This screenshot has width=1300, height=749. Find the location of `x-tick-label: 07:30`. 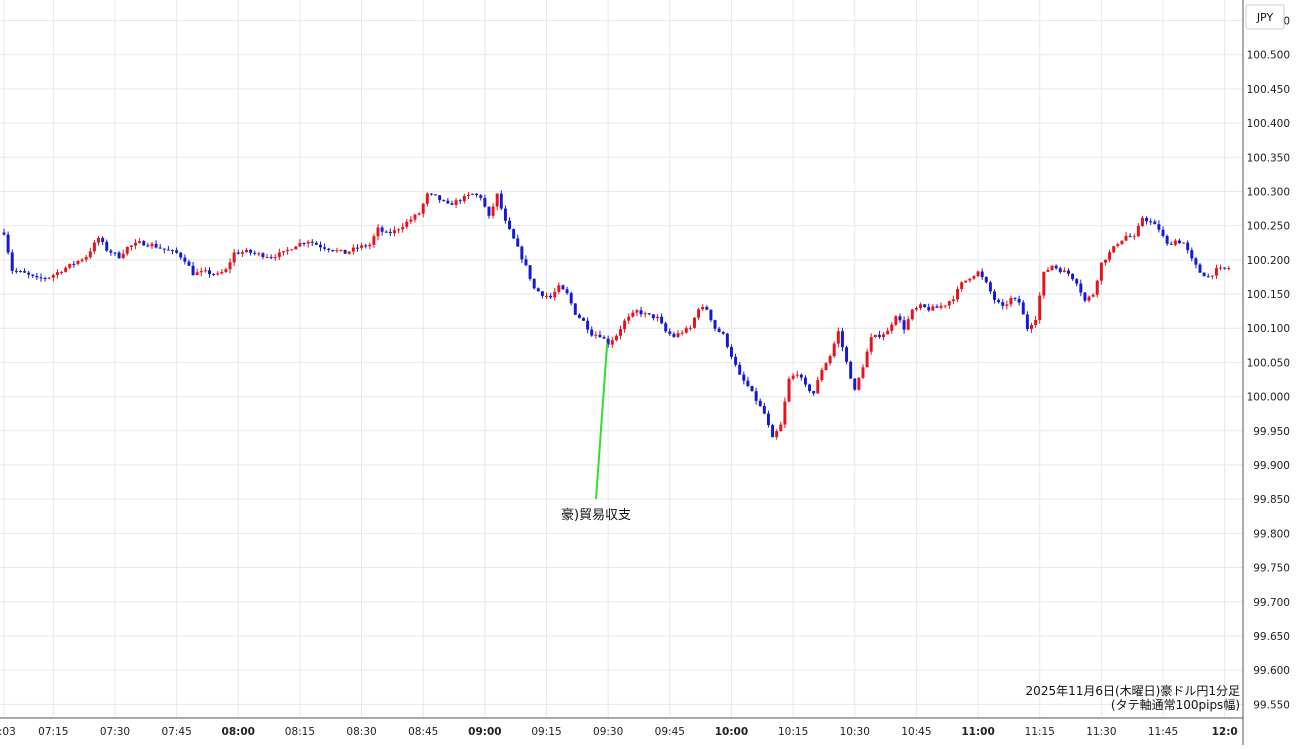

x-tick-label: 07:30 is located at coordinates (115, 732).